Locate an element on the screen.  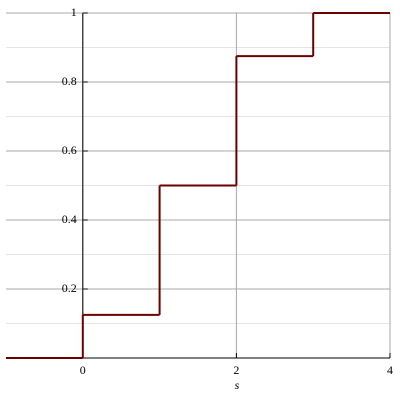
x-axis-label: s is located at coordinates (237, 385).